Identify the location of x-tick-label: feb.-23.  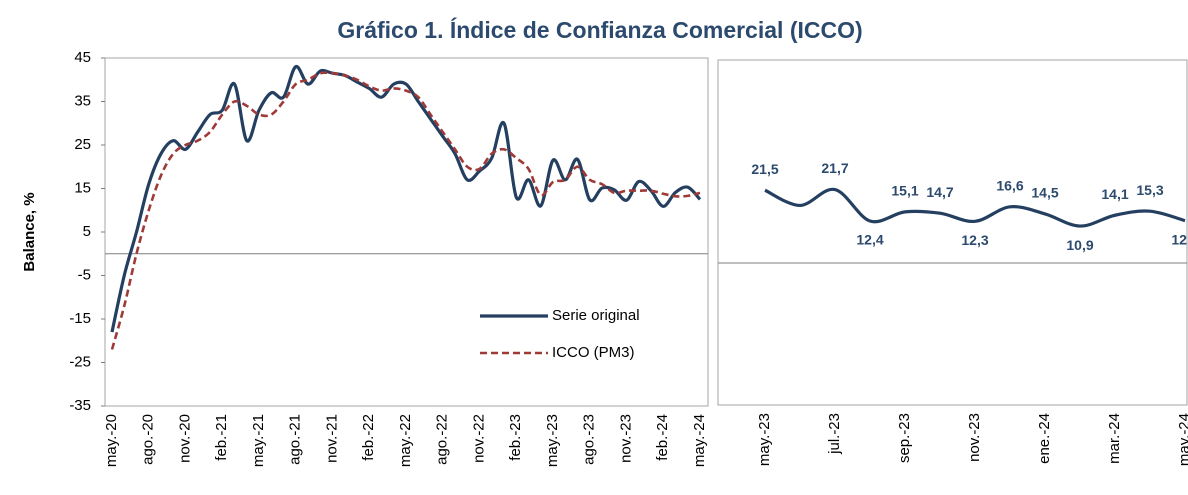
(515, 437).